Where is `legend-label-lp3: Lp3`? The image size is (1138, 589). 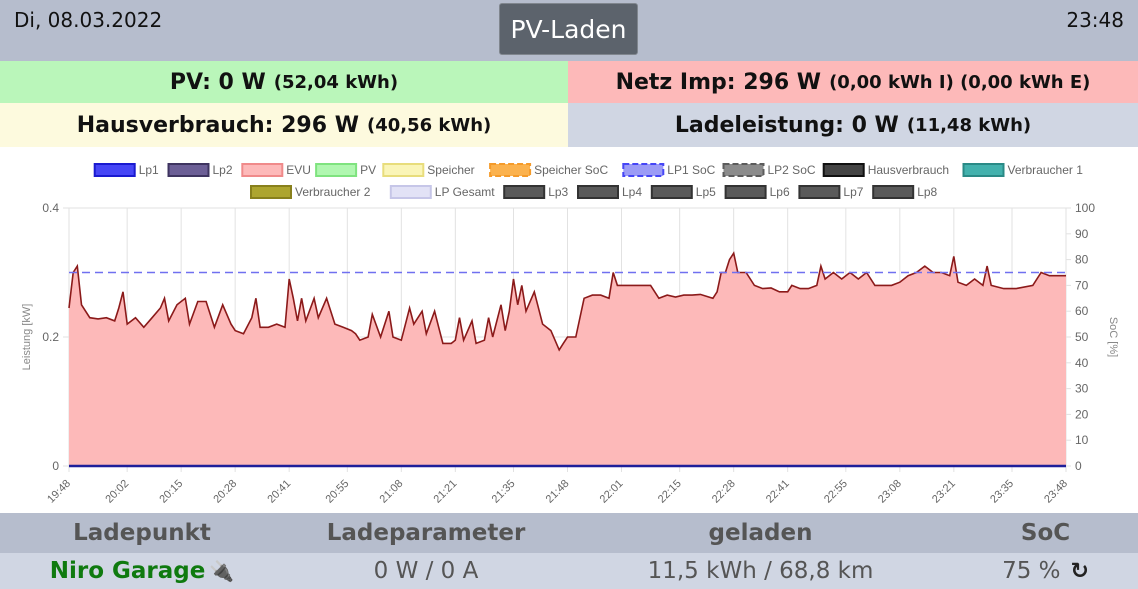 legend-label-lp3: Lp3 is located at coordinates (558, 192).